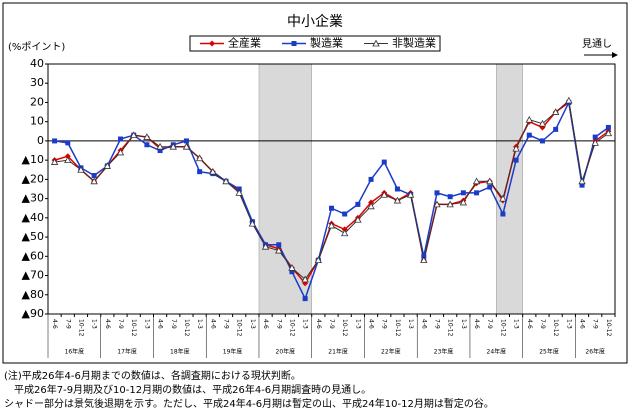 The height and width of the screenshot is (415, 630). What do you see at coordinates (127, 352) in the screenshot?
I see `year-label: 17年度` at bounding box center [127, 352].